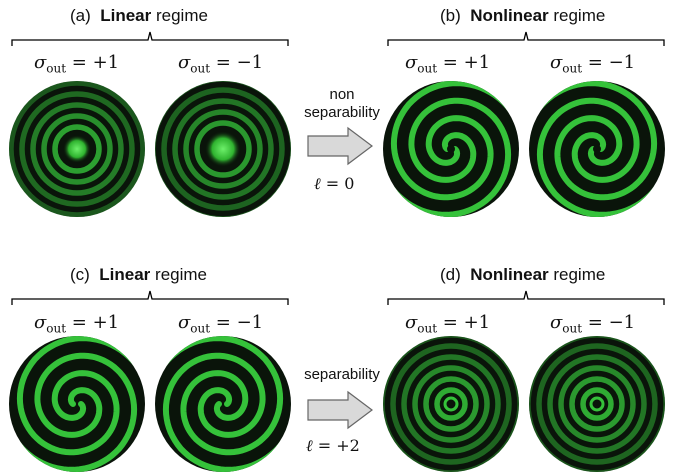 The image size is (674, 474). I want to click on beam-d-plus, so click(451, 404).